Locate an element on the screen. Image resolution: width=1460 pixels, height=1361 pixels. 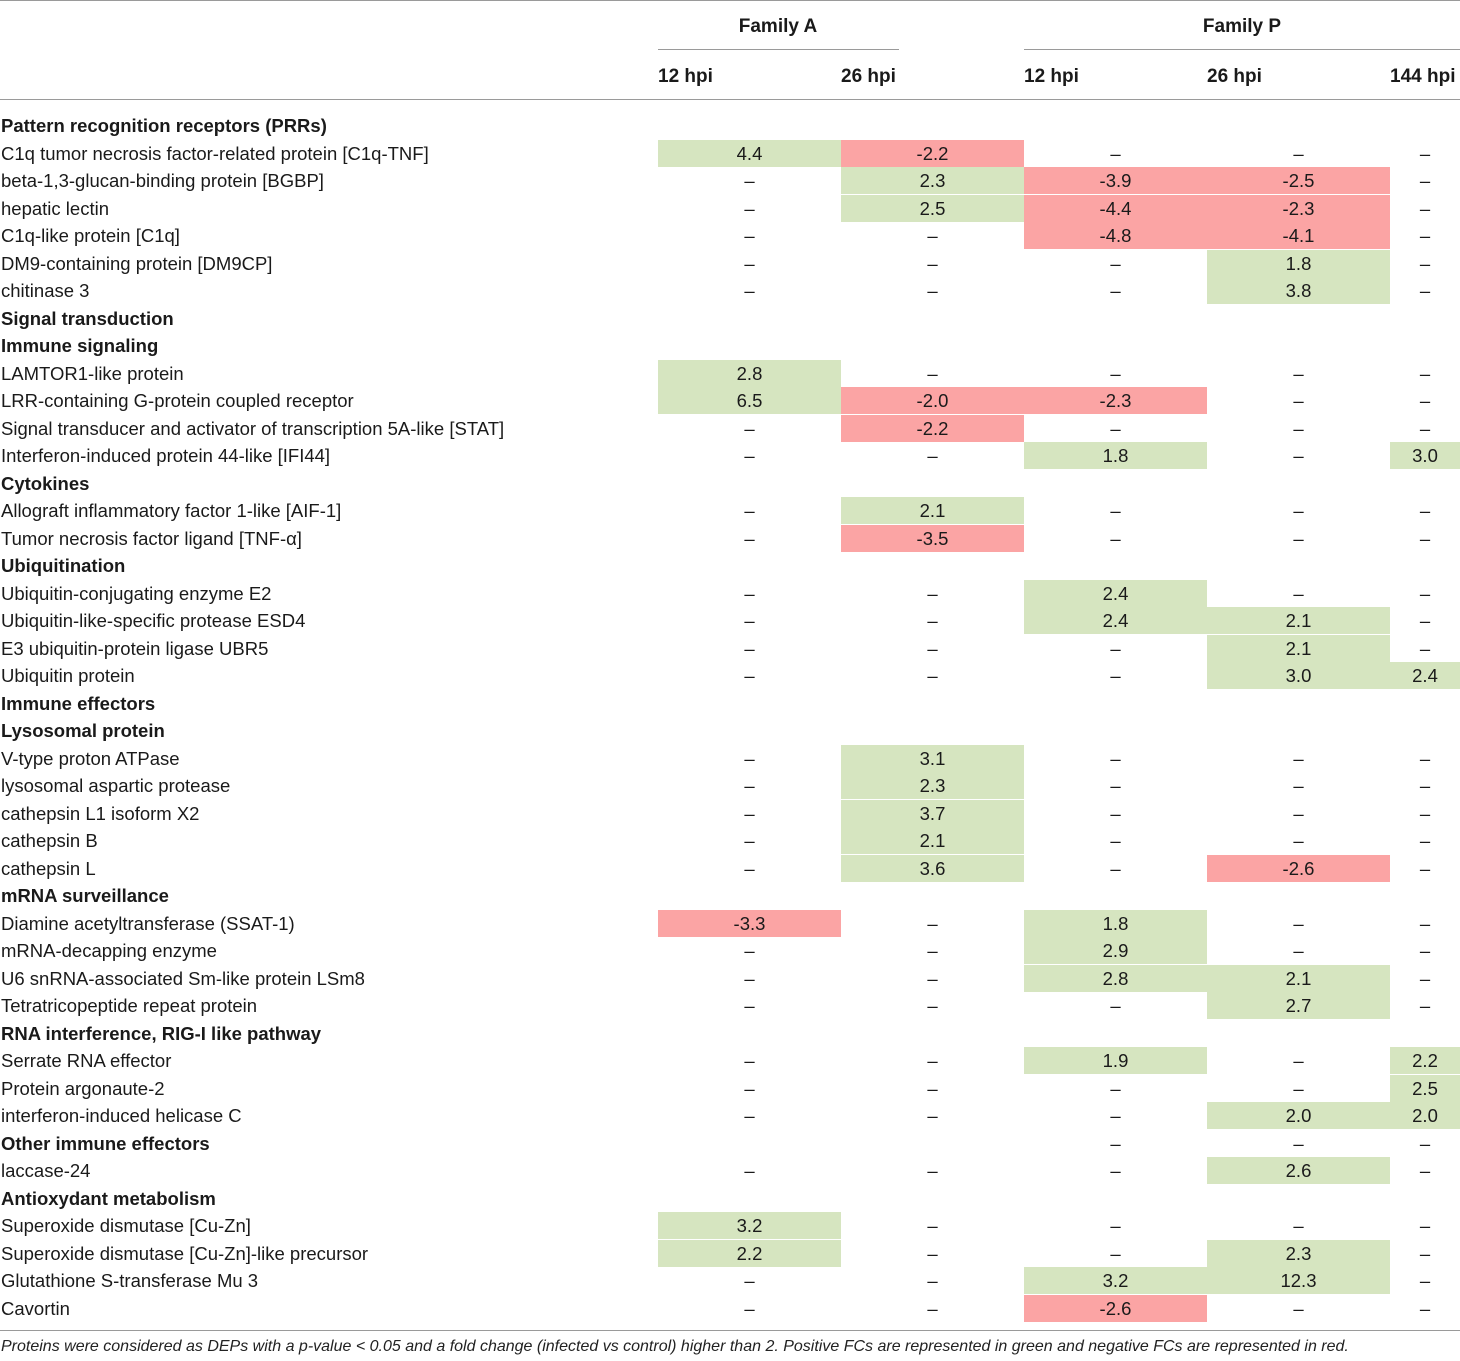
fc-cell-negative: -2.2 is located at coordinates (932, 153).